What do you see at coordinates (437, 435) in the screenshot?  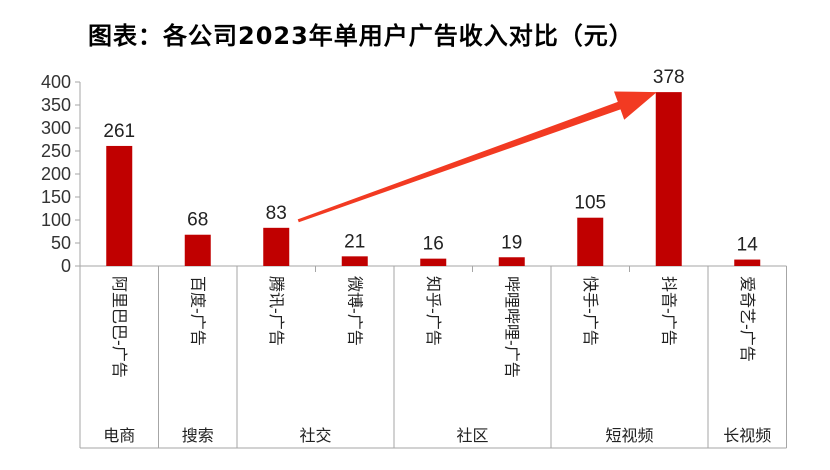 I see `group-labels: 电商 搜索 社交 社区 短视频 长视频` at bounding box center [437, 435].